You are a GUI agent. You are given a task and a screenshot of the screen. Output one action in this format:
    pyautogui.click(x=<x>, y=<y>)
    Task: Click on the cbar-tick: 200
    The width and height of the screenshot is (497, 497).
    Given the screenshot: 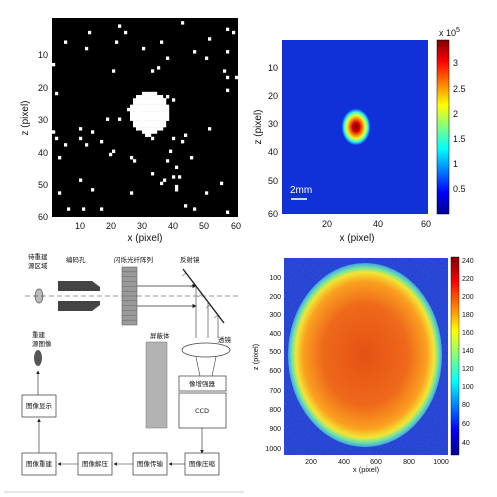 What is the action you would take?
    pyautogui.click(x=468, y=297)
    